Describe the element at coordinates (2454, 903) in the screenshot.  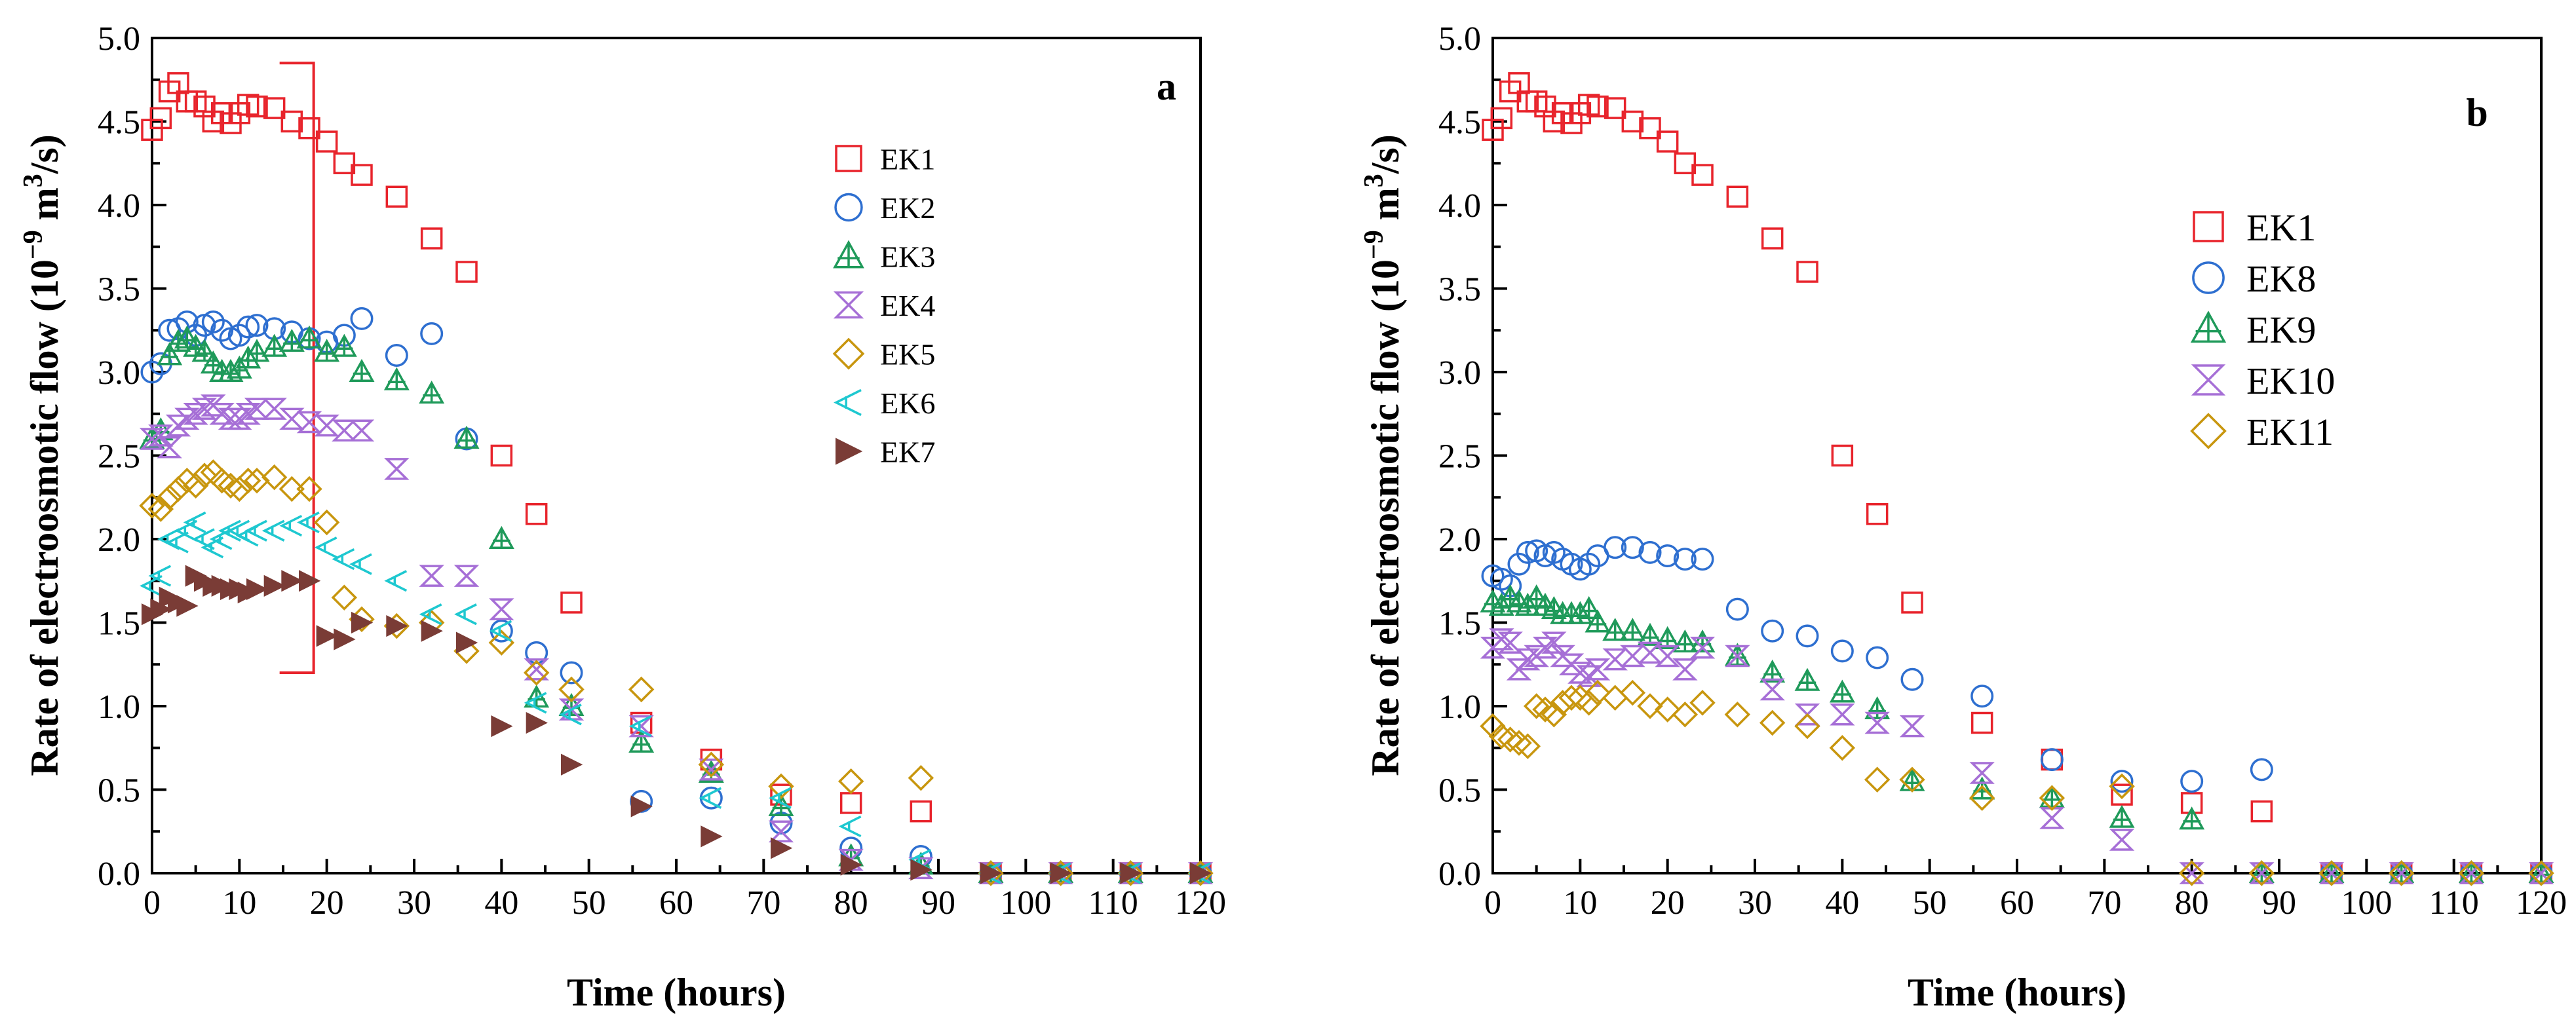
I see `x-tick-label: 110` at that location.